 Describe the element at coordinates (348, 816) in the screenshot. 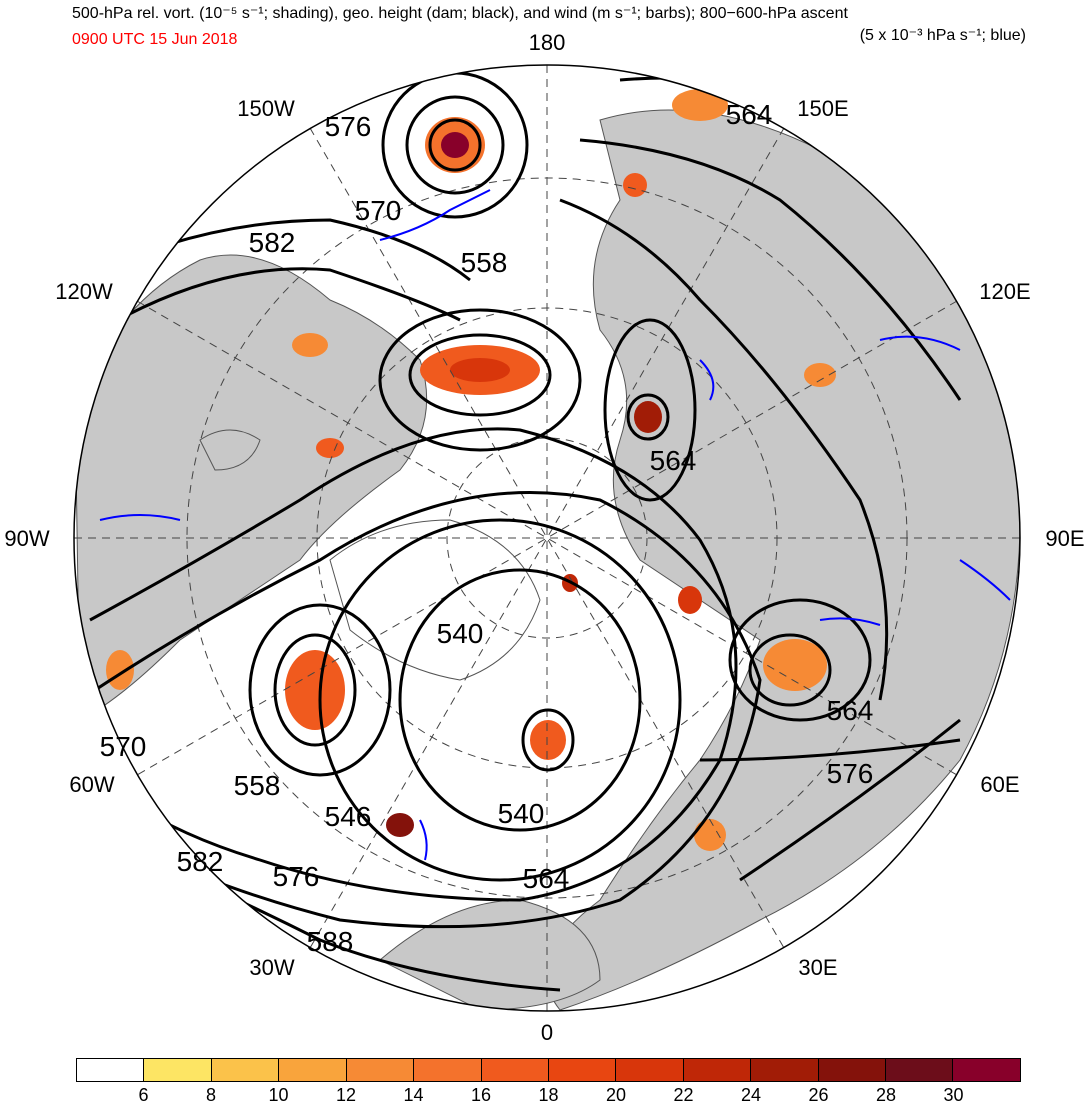

I see `contour-label: 546` at that location.